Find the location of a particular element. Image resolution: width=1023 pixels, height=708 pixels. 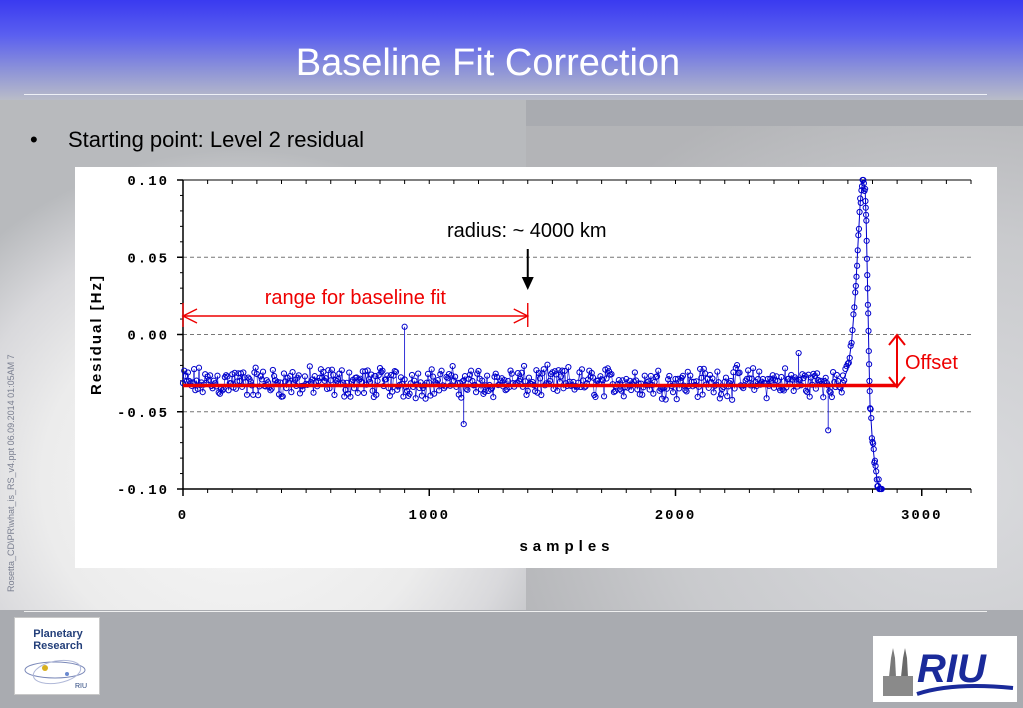

cathedral-icon is located at coordinates (898, 672).